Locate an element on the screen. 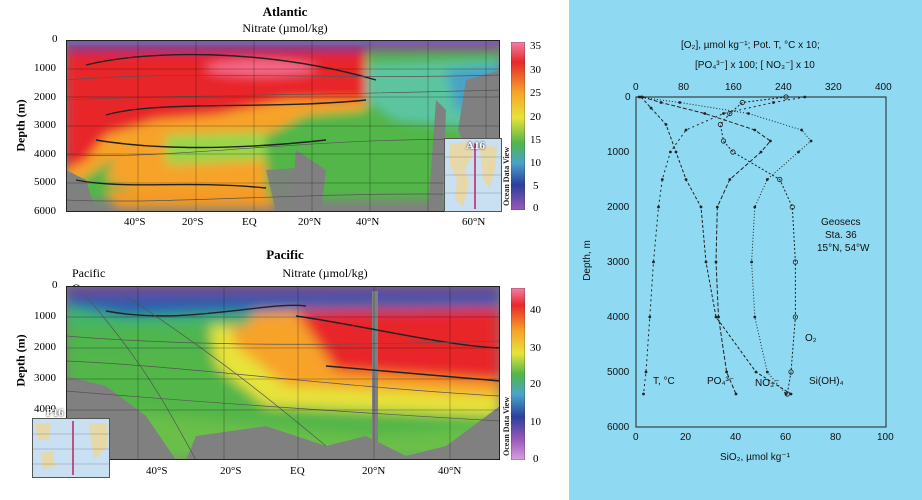 This screenshot has width=922, height=500. profile-ytick-6: 6000 is located at coordinates (618, 427).